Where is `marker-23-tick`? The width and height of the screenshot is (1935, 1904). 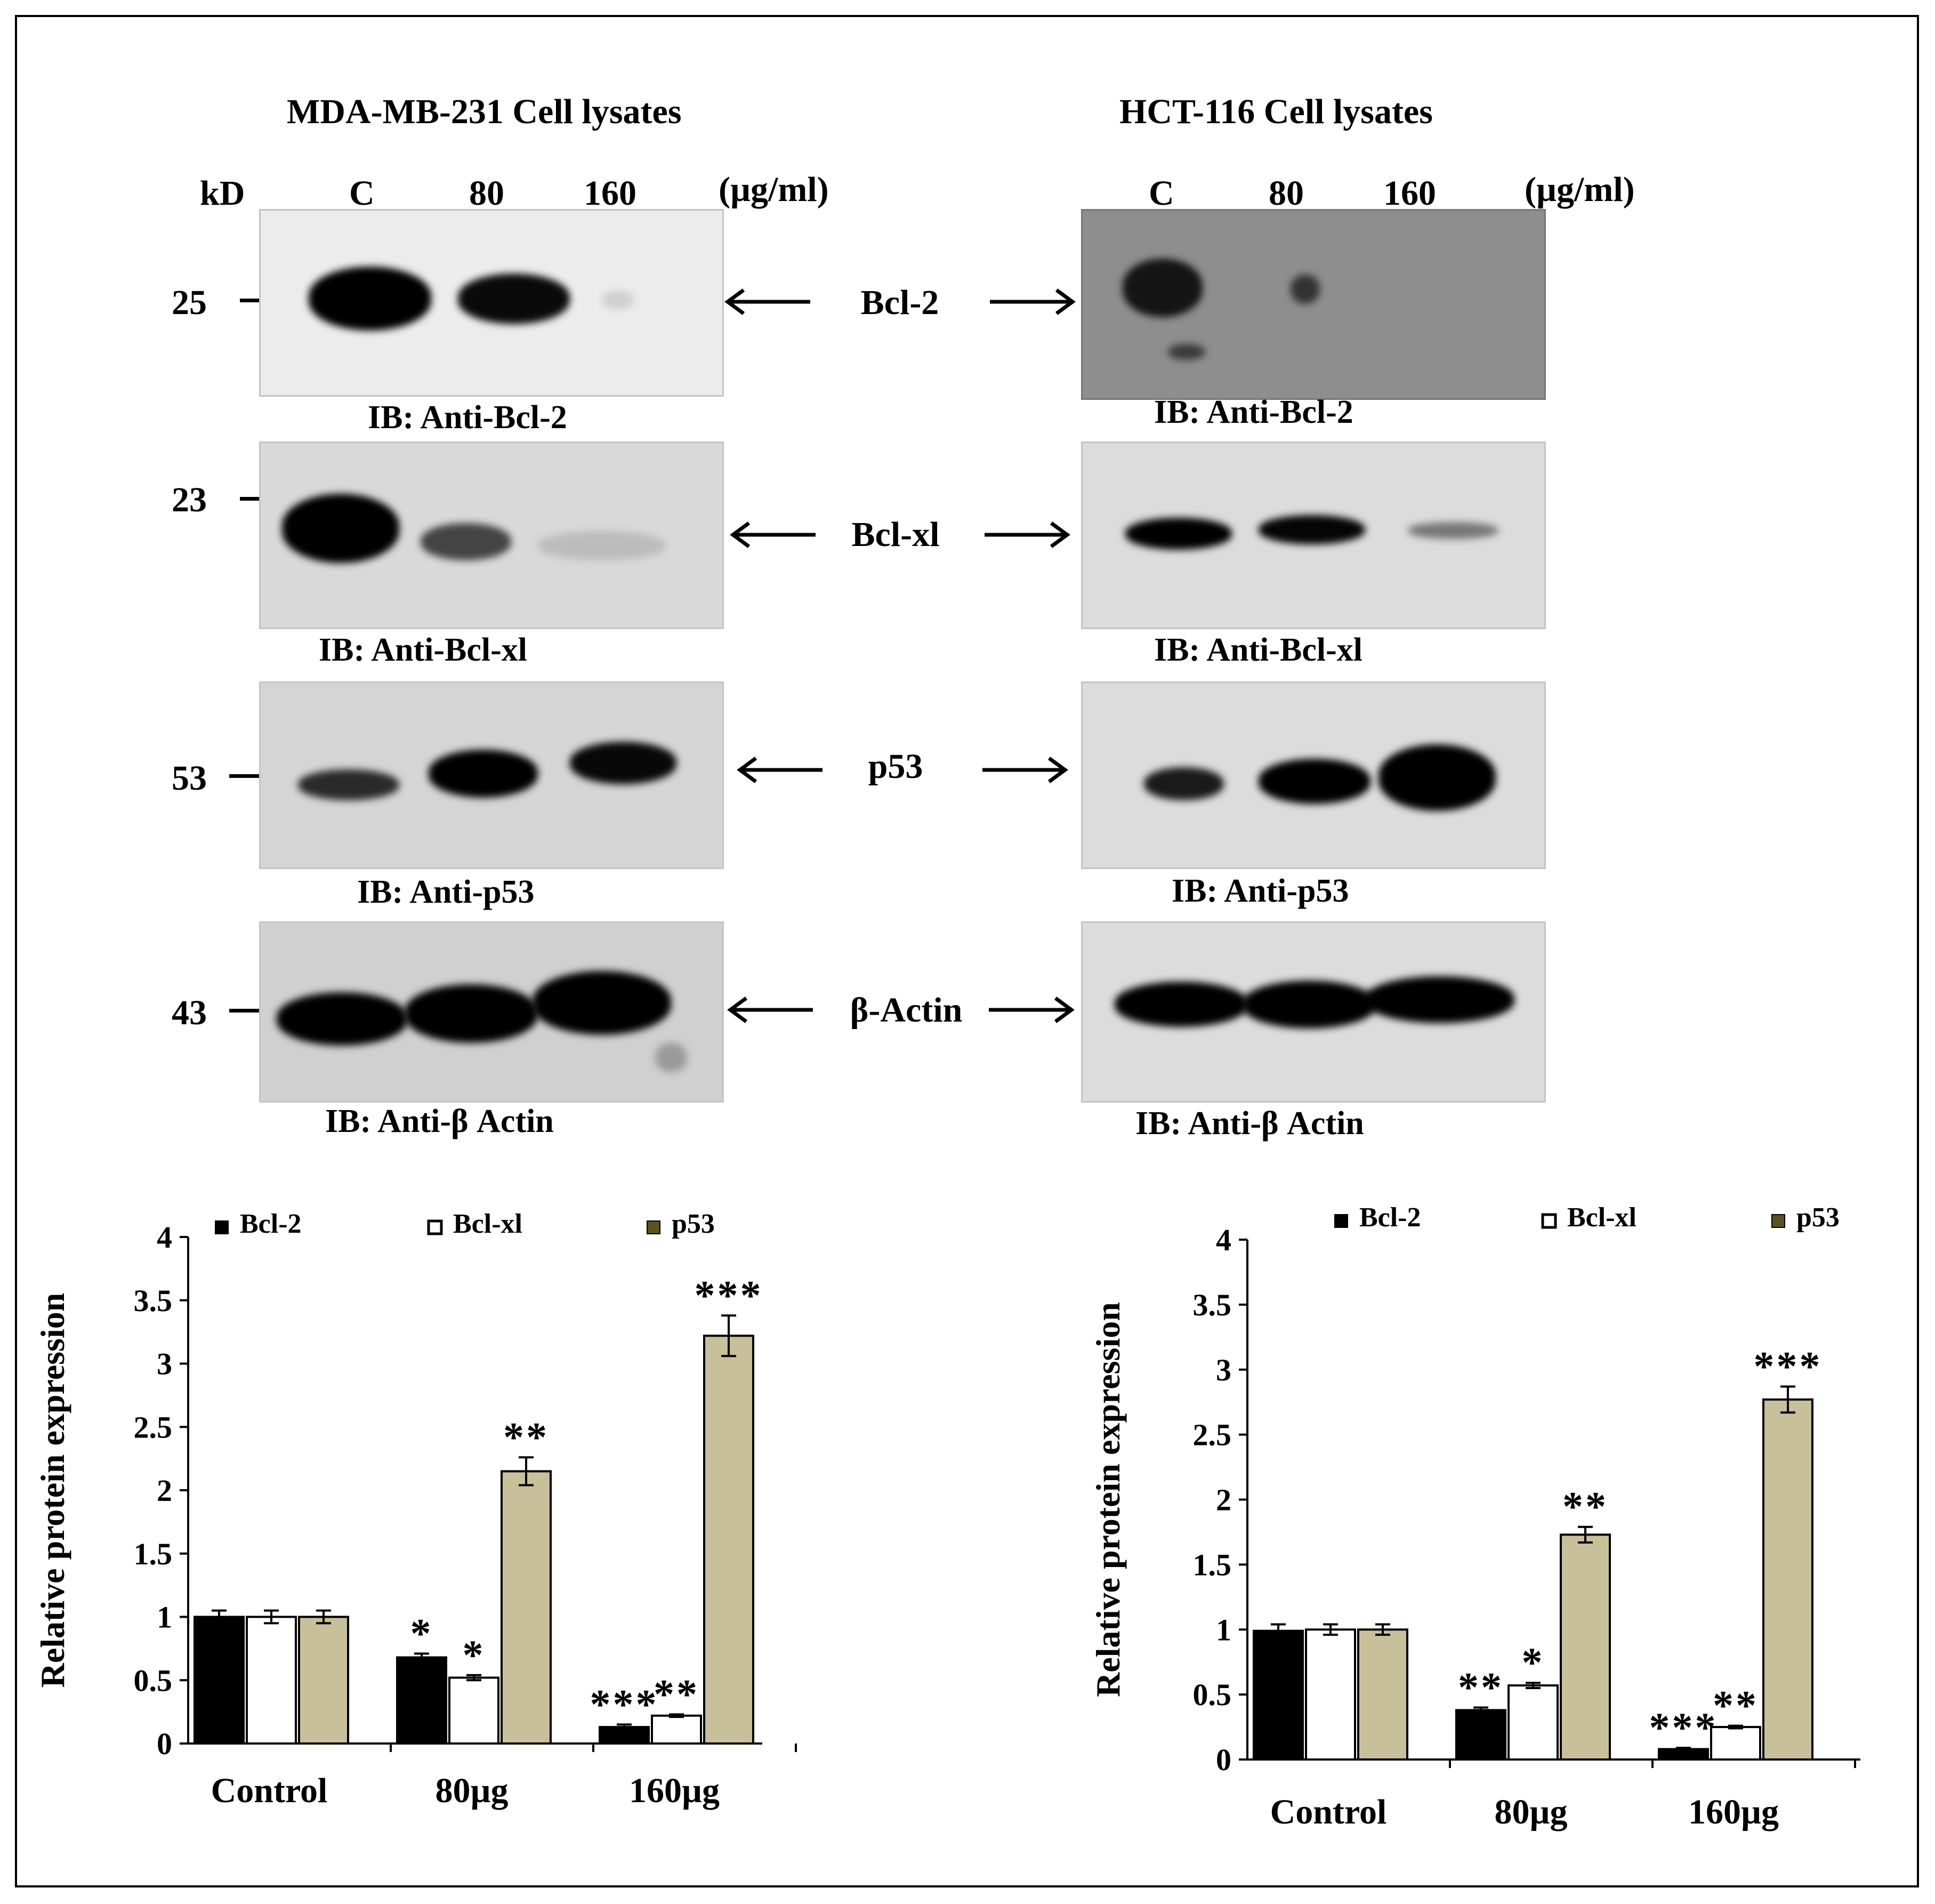 marker-23-tick is located at coordinates (250, 499).